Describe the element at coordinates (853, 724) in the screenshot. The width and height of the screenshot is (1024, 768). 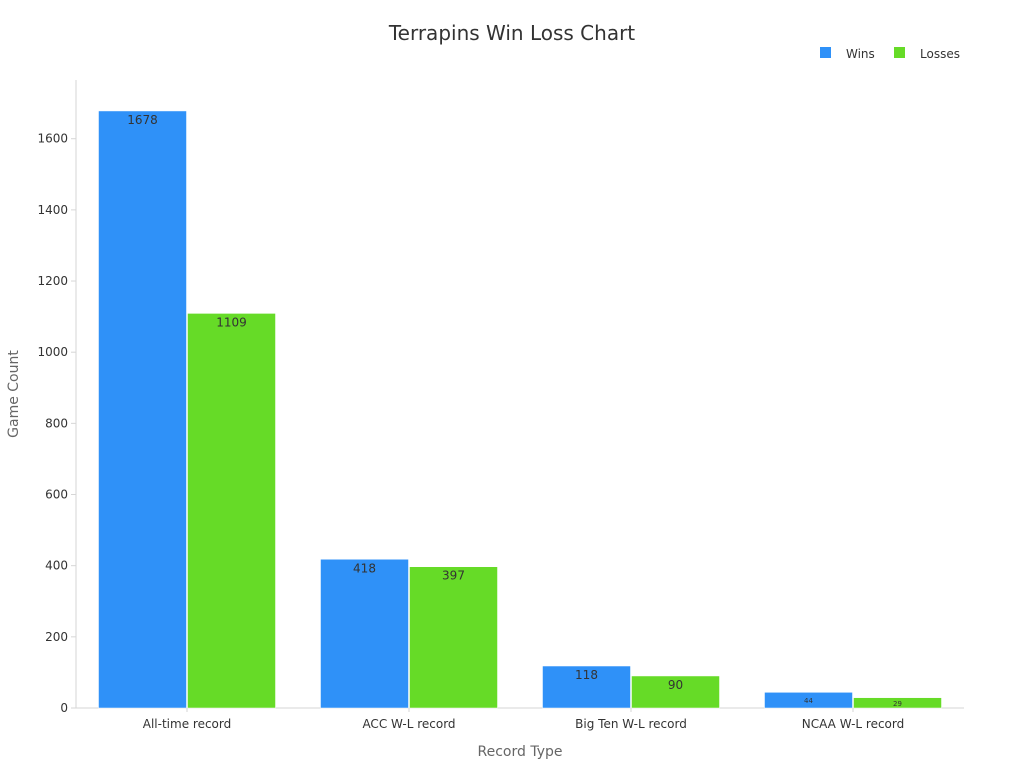
I see `x-tick-label: NCAA W-L record` at that location.